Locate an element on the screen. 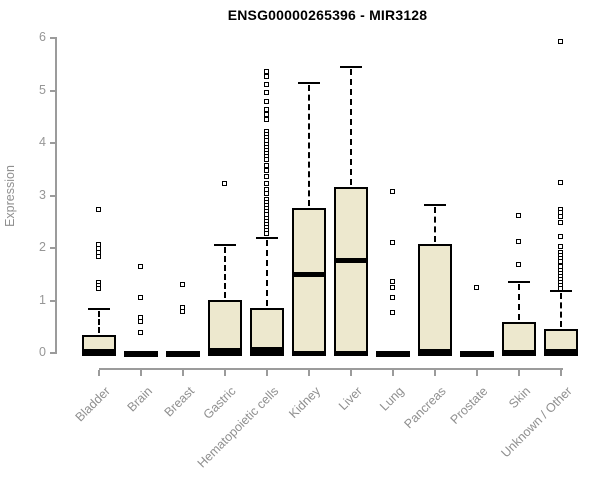 The width and height of the screenshot is (600, 500). x-tick-label-brain: Brain is located at coordinates (139, 399).